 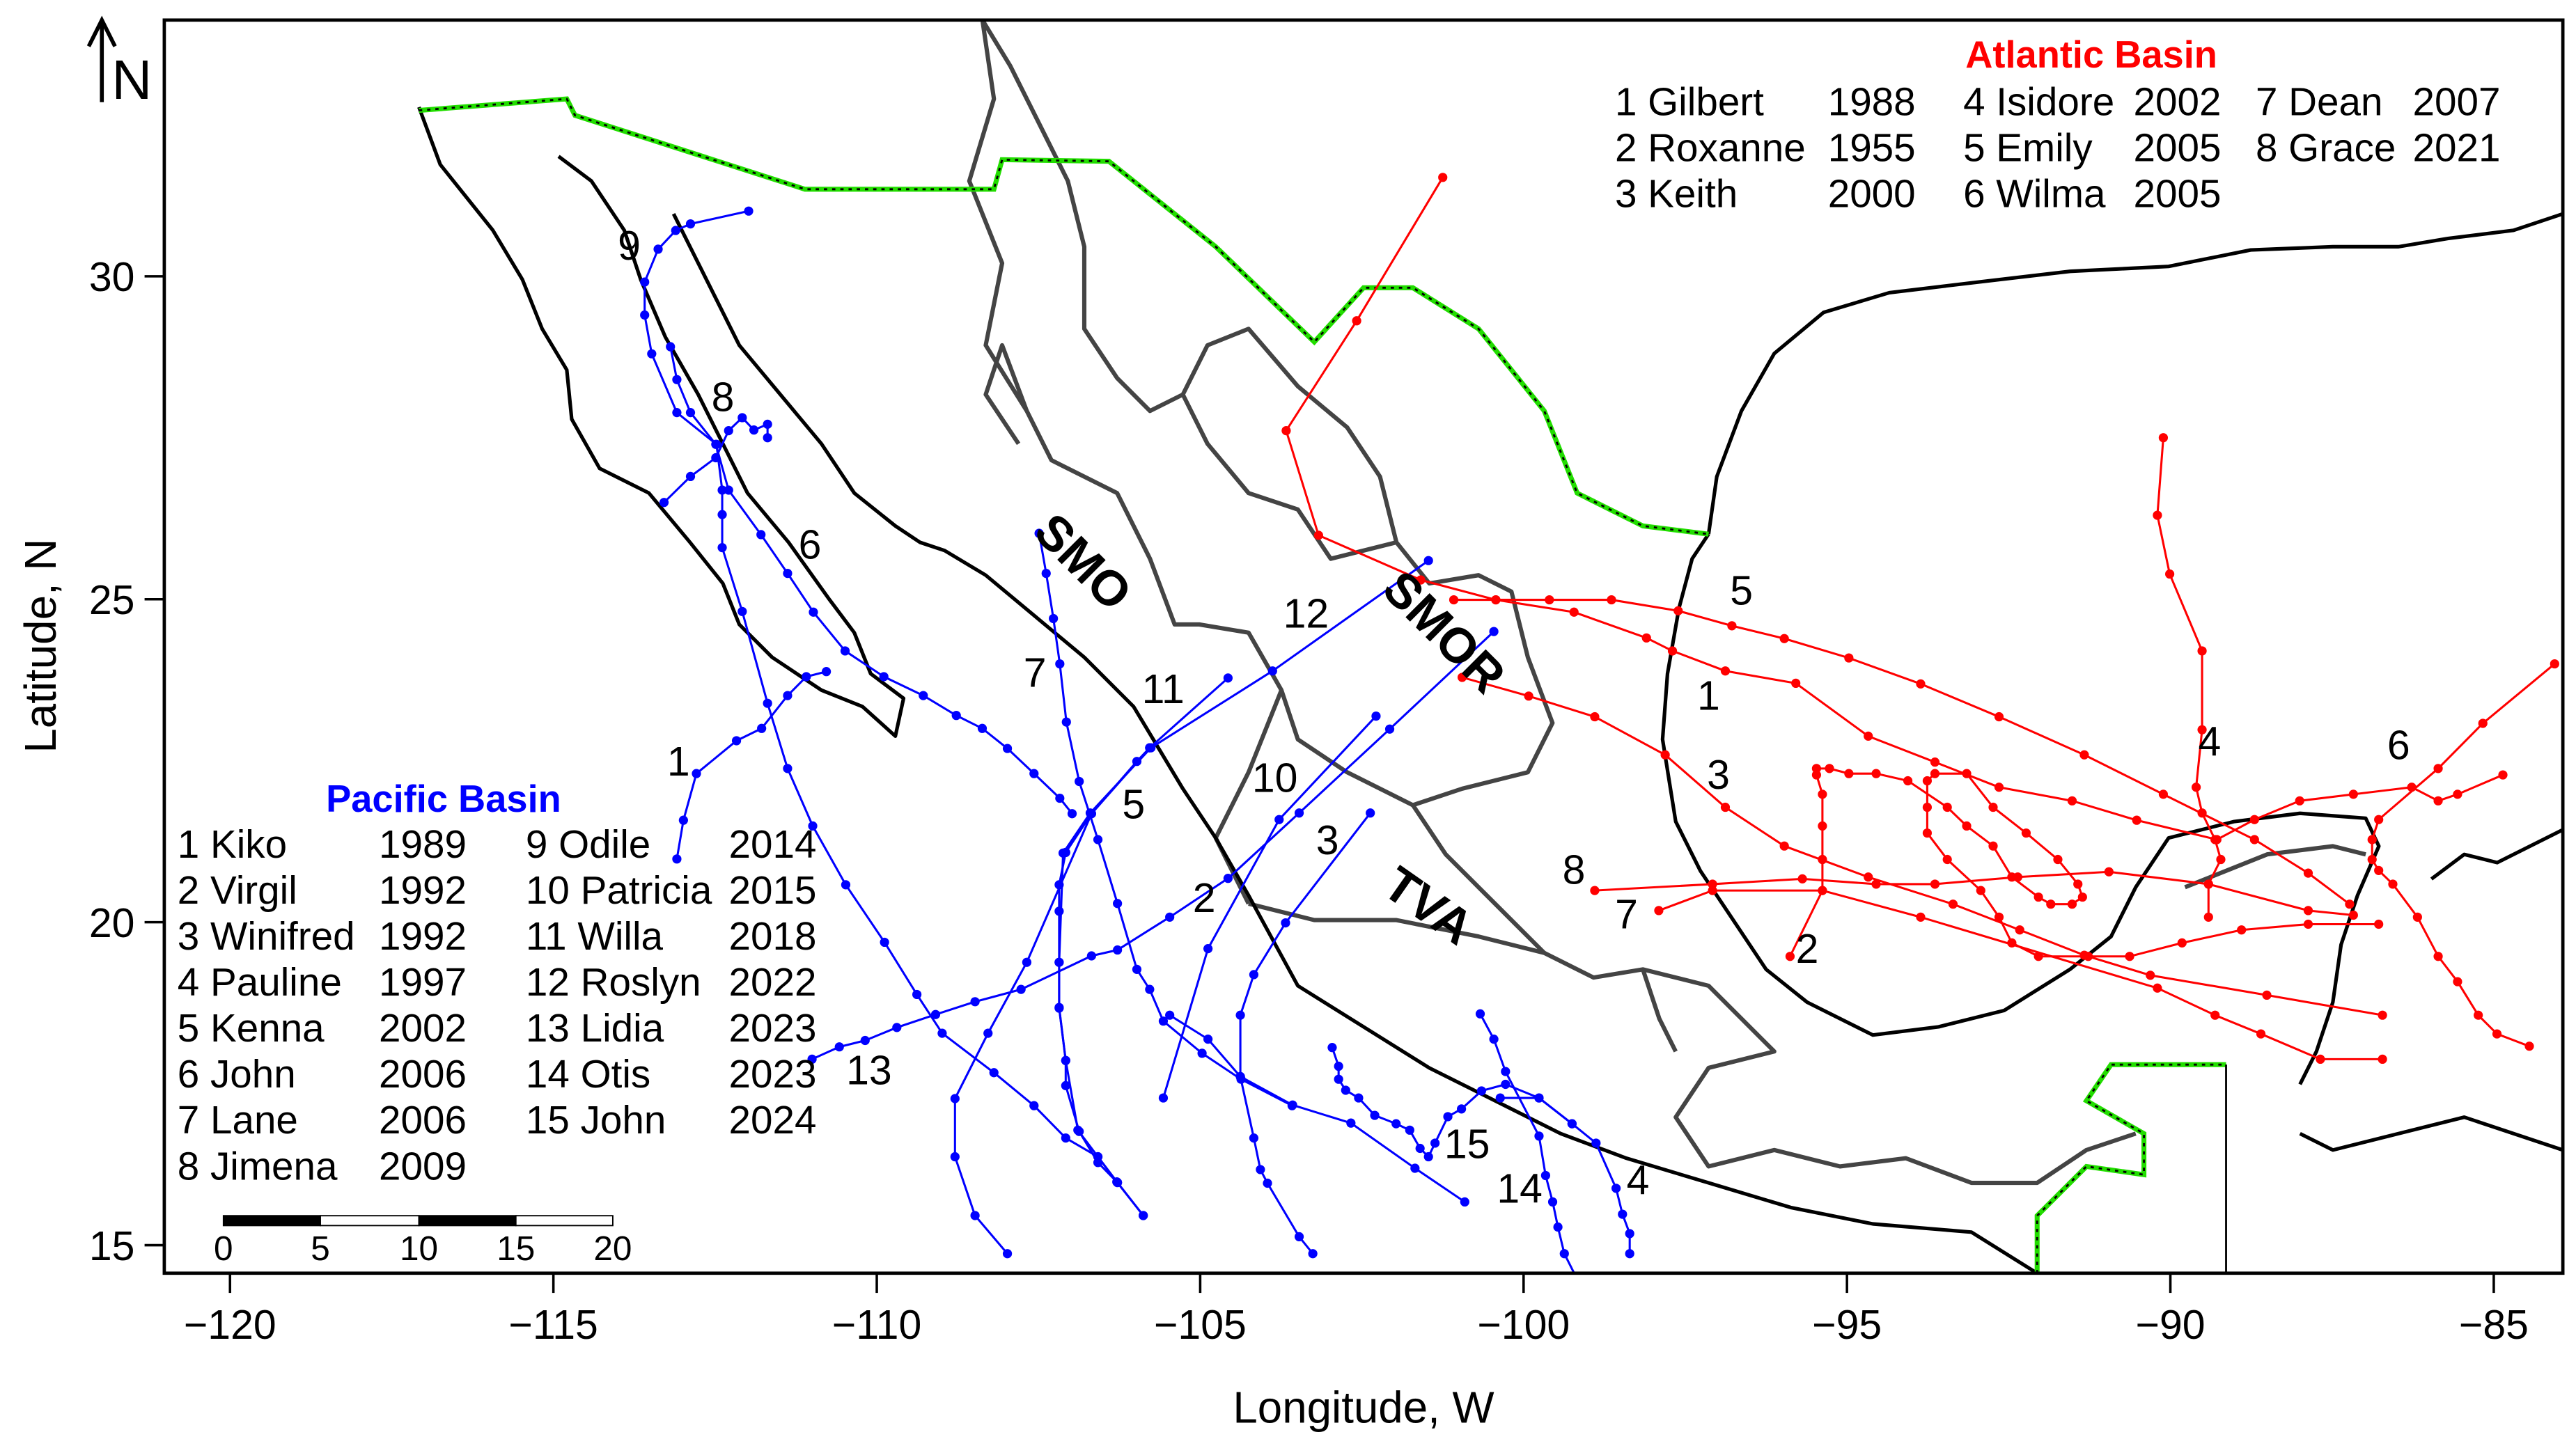 What do you see at coordinates (565, 1221) in the screenshot?
I see `scale-segment` at bounding box center [565, 1221].